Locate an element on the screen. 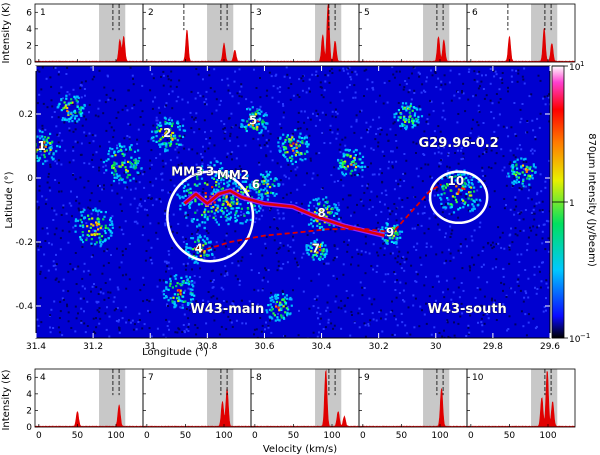 The width and height of the screenshot is (600, 455). spectrum-panel-7: 7 0 50 100 is located at coordinates (197, 404).